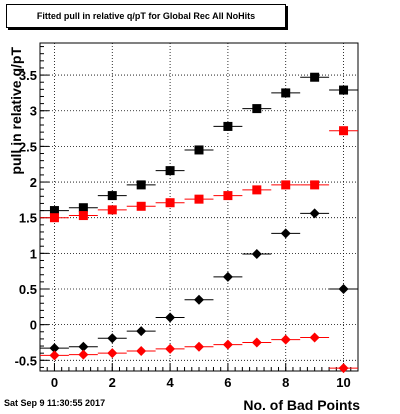 The width and height of the screenshot is (400, 414). What do you see at coordinates (343, 382) in the screenshot?
I see `x-tick-label: 10` at bounding box center [343, 382].